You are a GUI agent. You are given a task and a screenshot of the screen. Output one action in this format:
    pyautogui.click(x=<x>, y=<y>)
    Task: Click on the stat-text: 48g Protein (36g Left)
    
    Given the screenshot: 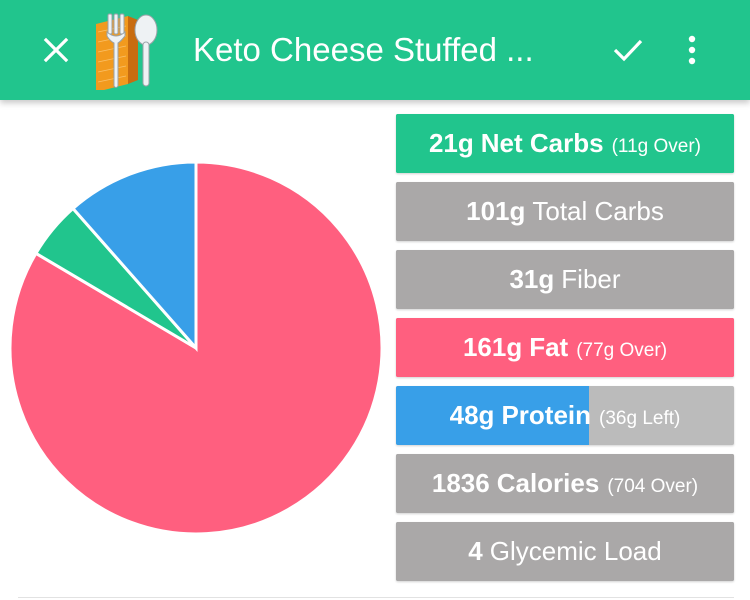 What is the action you would take?
    pyautogui.click(x=565, y=415)
    